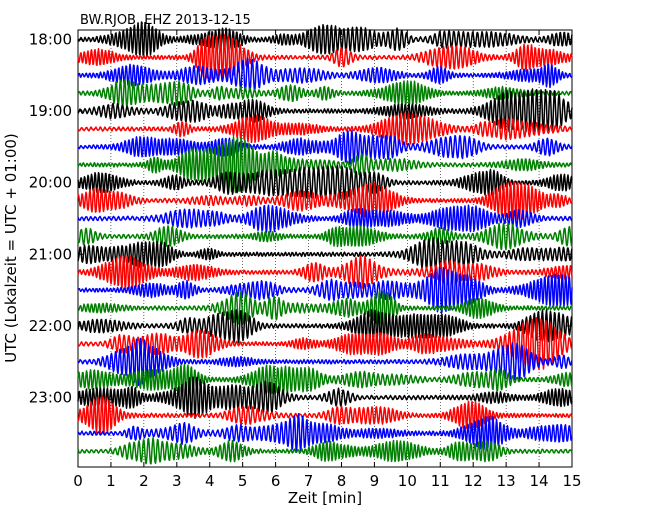 Image resolution: width=650 pixels, height=520 pixels. I want to click on trace-1945, so click(325, 165).